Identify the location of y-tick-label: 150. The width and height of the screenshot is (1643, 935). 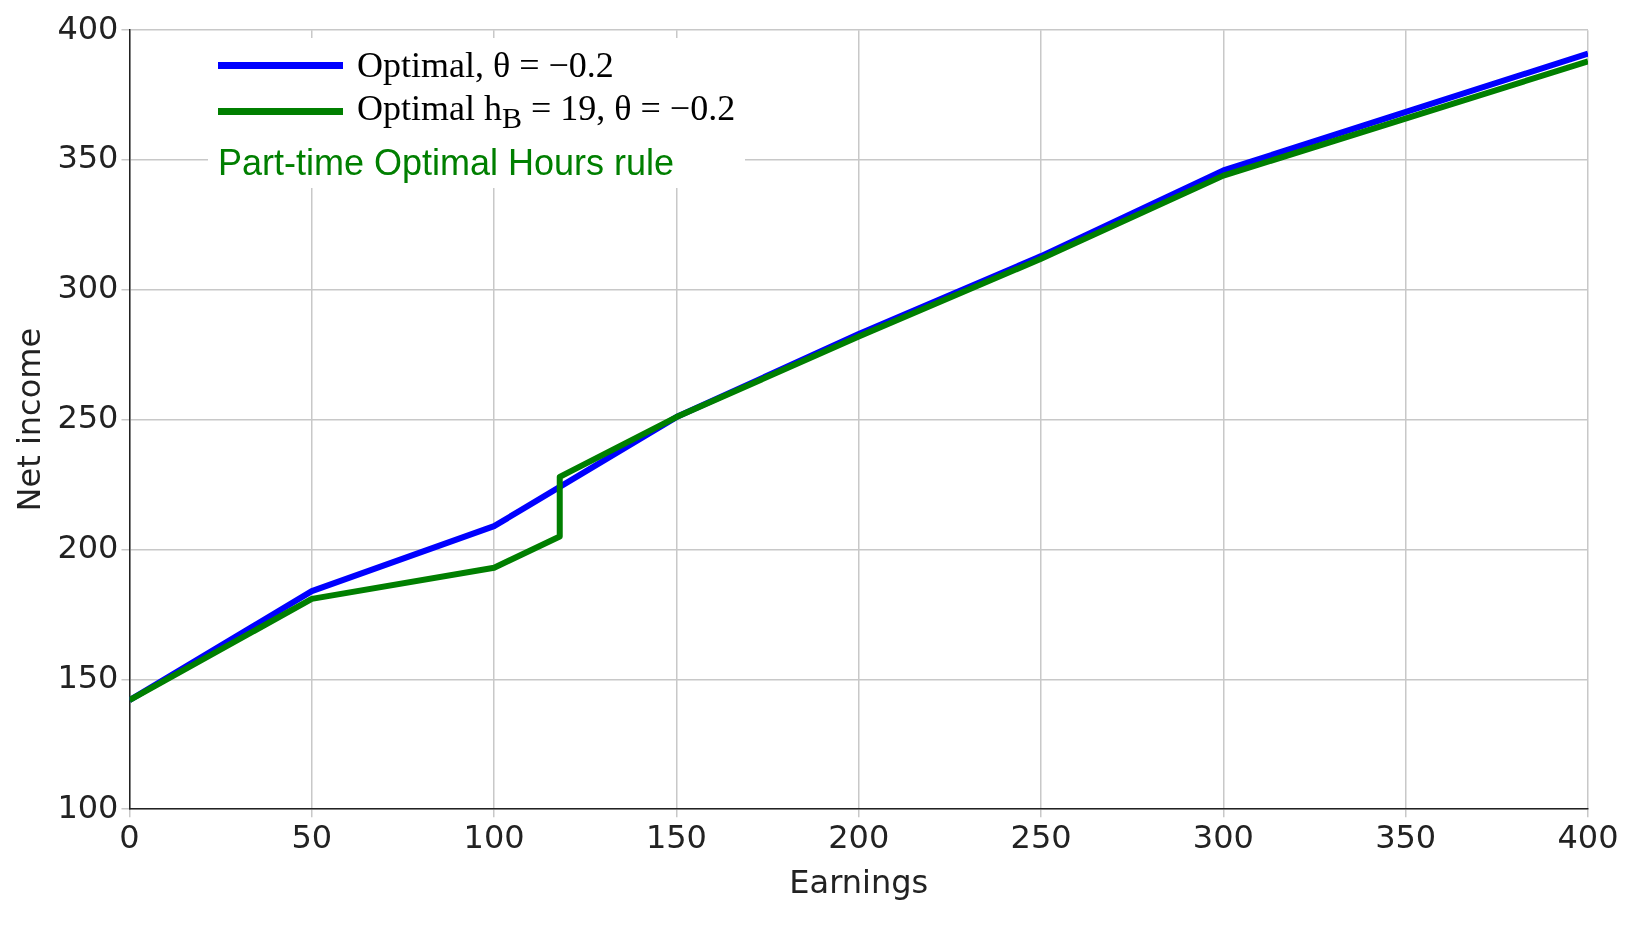
(88, 676).